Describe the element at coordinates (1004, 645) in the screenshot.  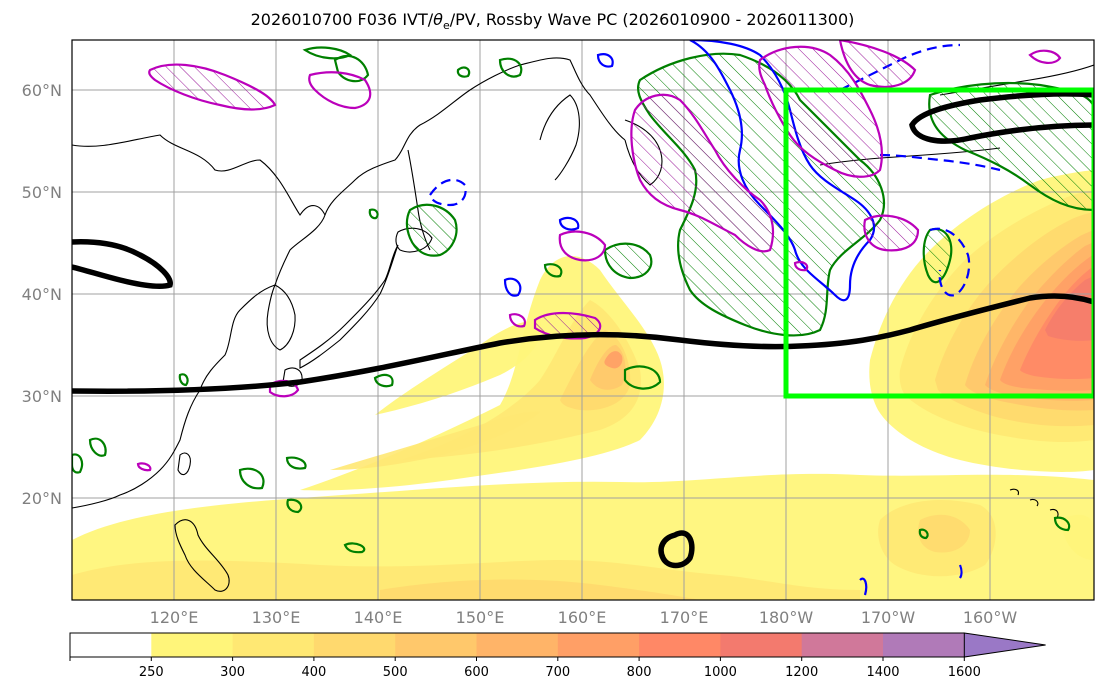
I see `colorbar-extend-arrow` at that location.